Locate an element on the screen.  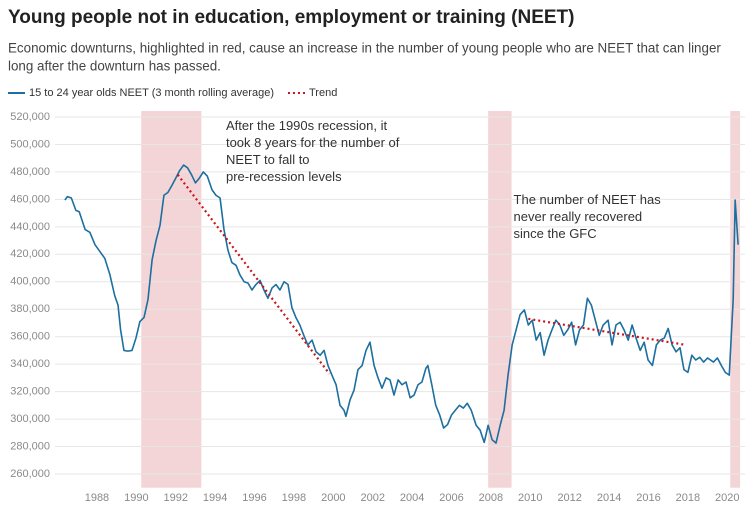
x-tick-label: 2014 is located at coordinates (609, 498).